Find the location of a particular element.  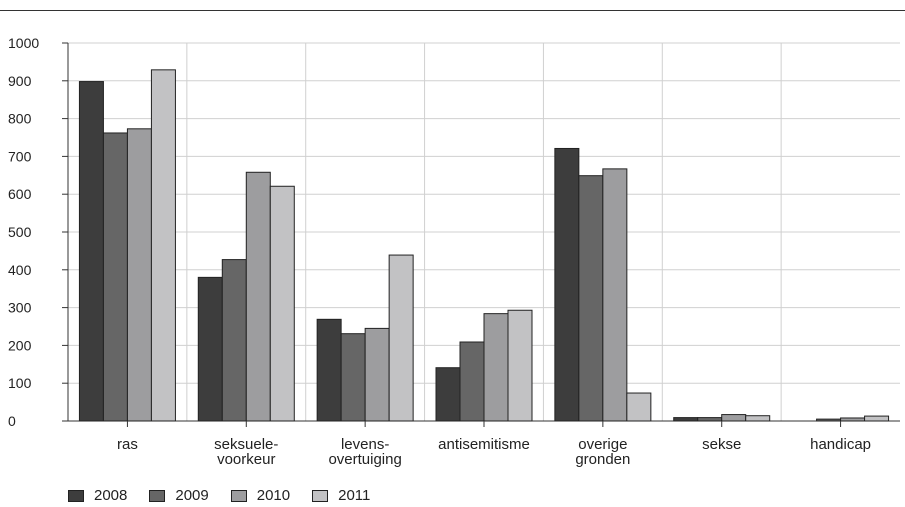

legend-item-2011: 2011 is located at coordinates (341, 495).